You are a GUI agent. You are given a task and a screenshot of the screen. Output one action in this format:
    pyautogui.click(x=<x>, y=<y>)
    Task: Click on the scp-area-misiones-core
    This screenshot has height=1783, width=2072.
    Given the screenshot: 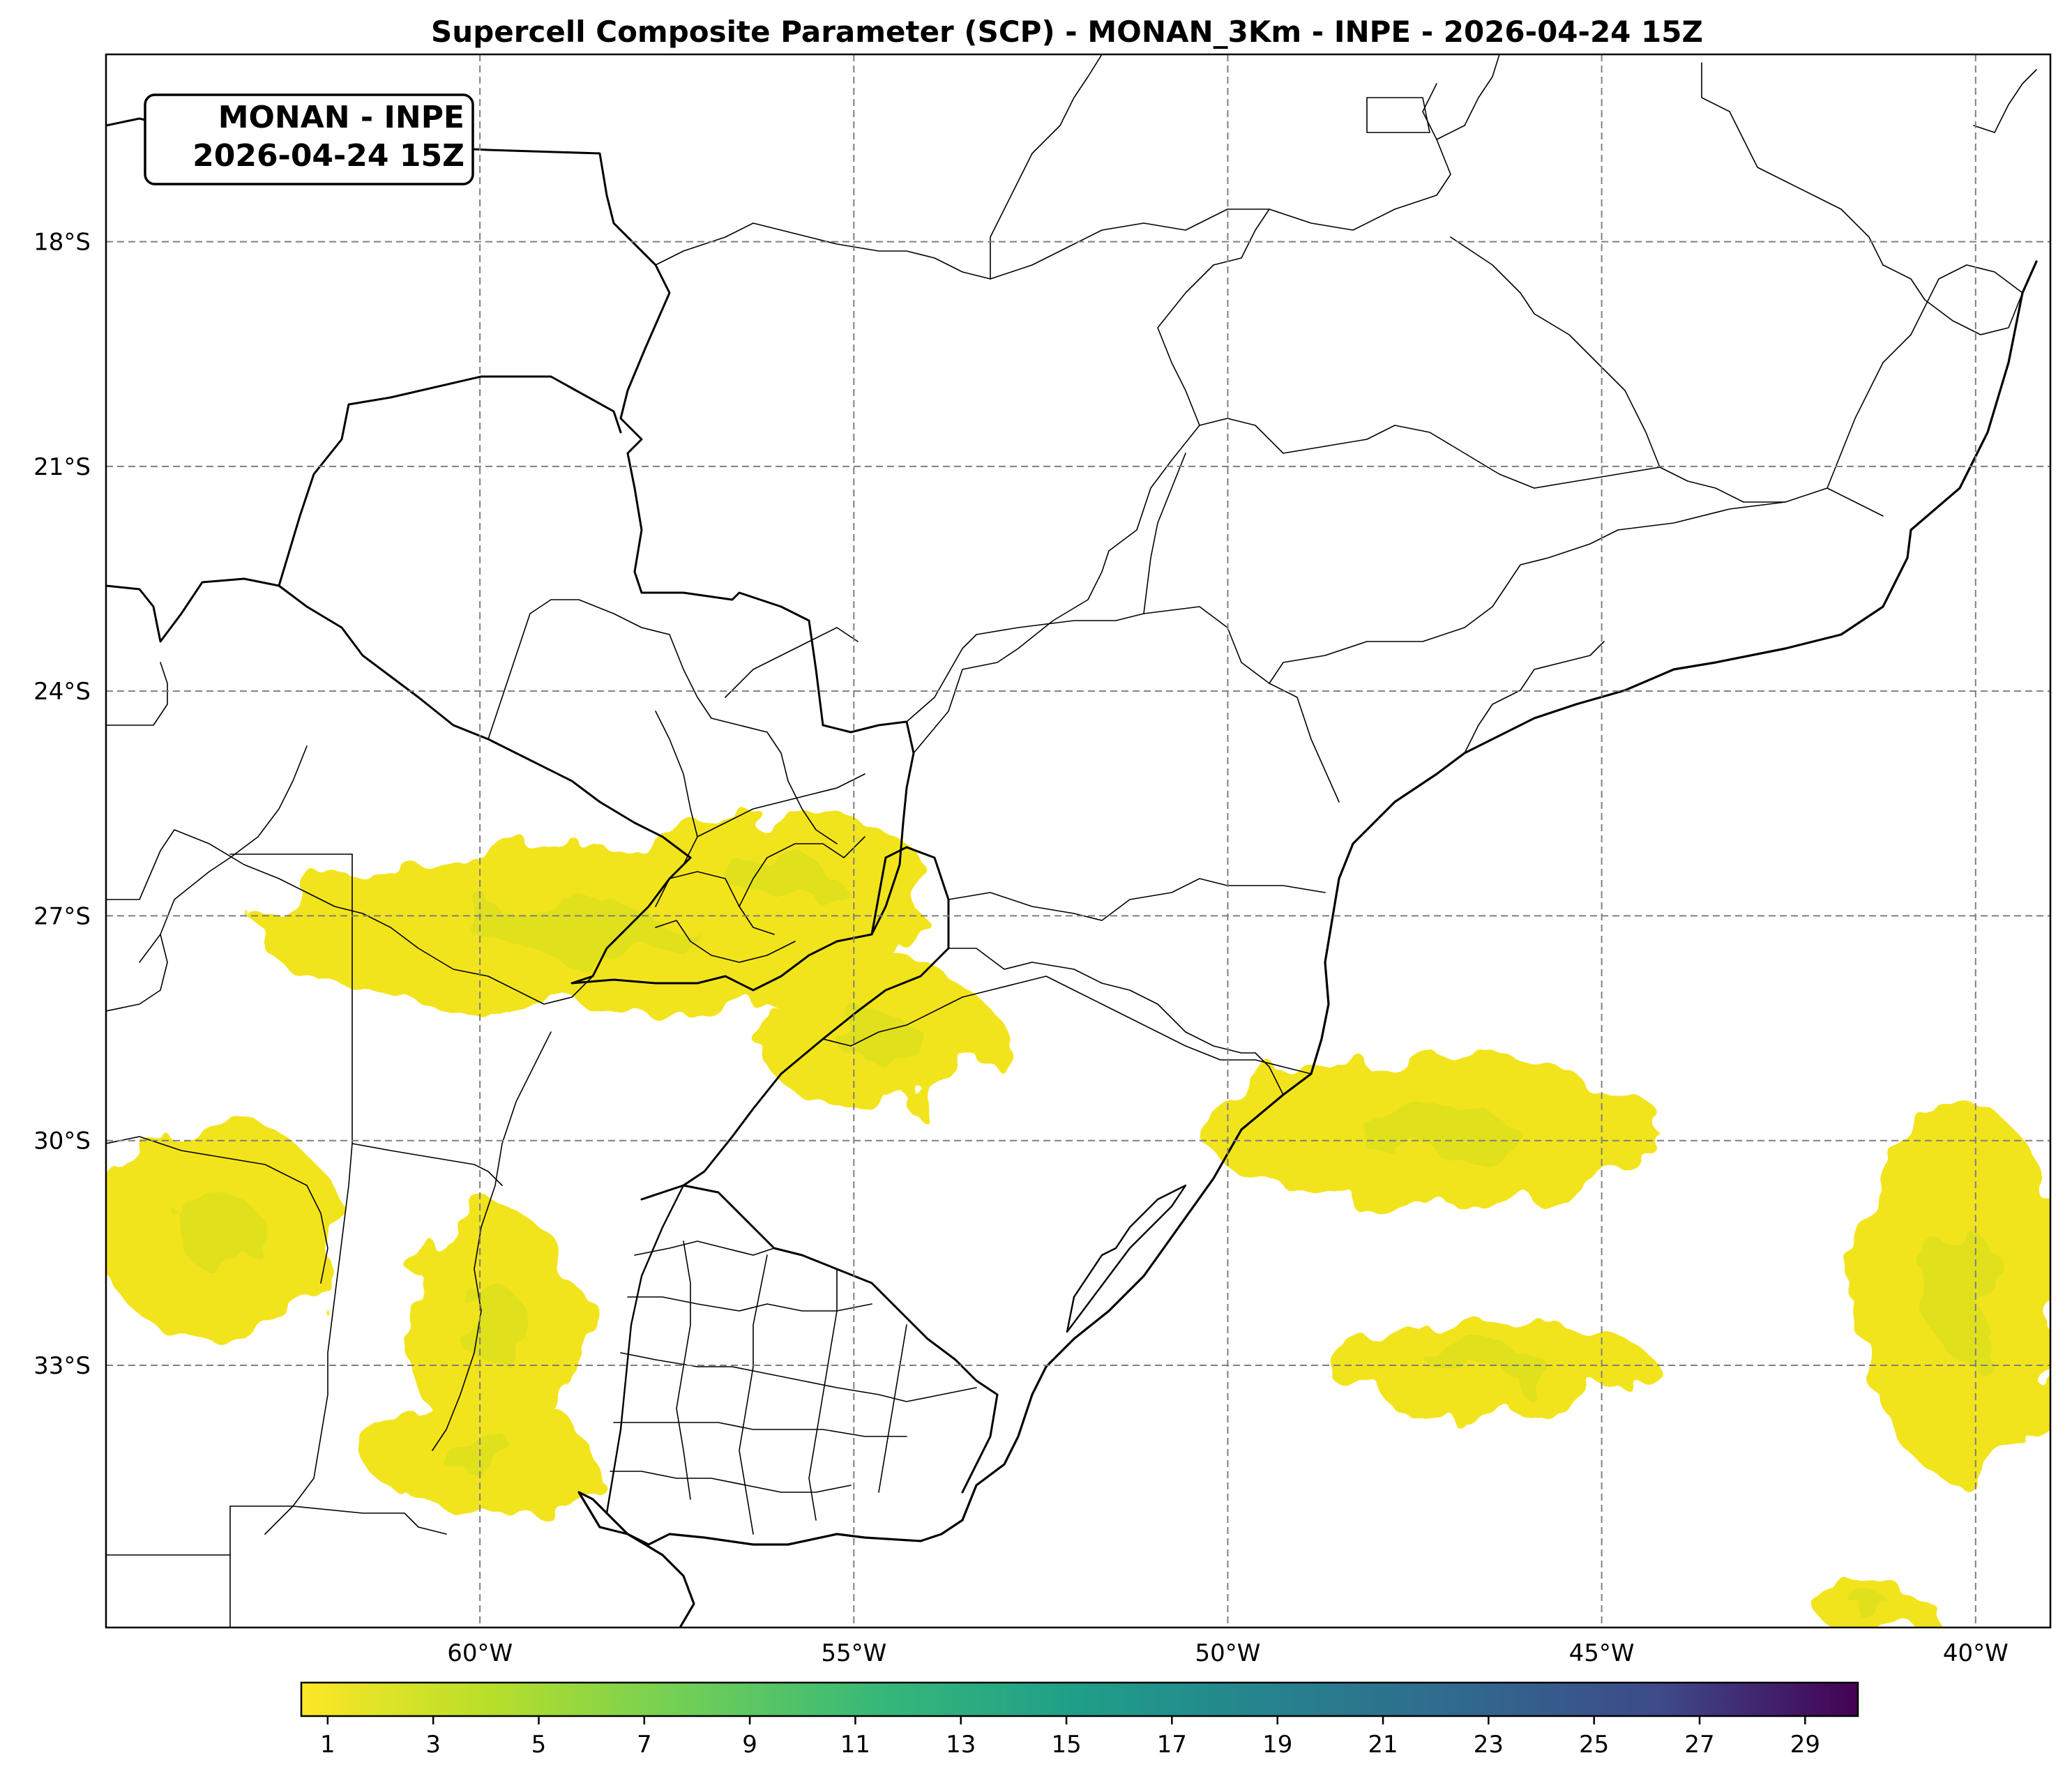 What is the action you would take?
    pyautogui.click(x=780, y=878)
    